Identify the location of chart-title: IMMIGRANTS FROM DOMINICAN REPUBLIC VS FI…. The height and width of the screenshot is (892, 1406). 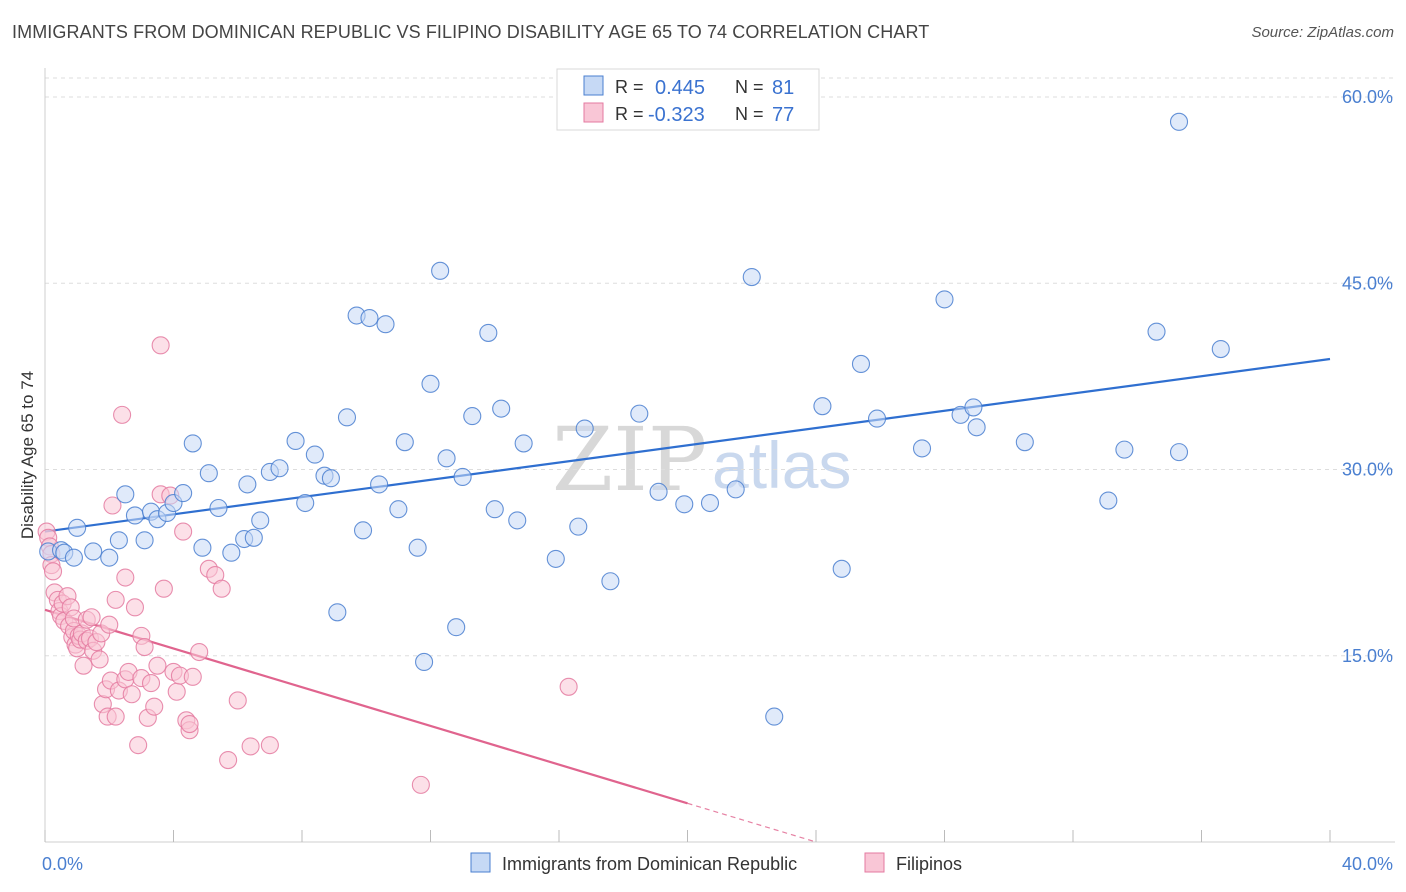
(471, 32).